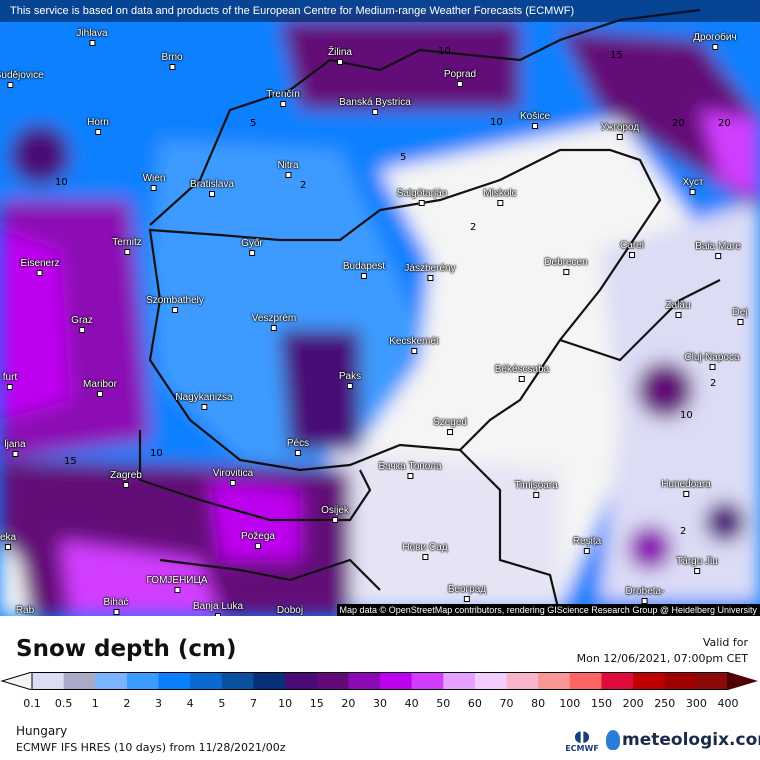 The image size is (760, 760). I want to click on city-label: Banja Luka, so click(218, 608).